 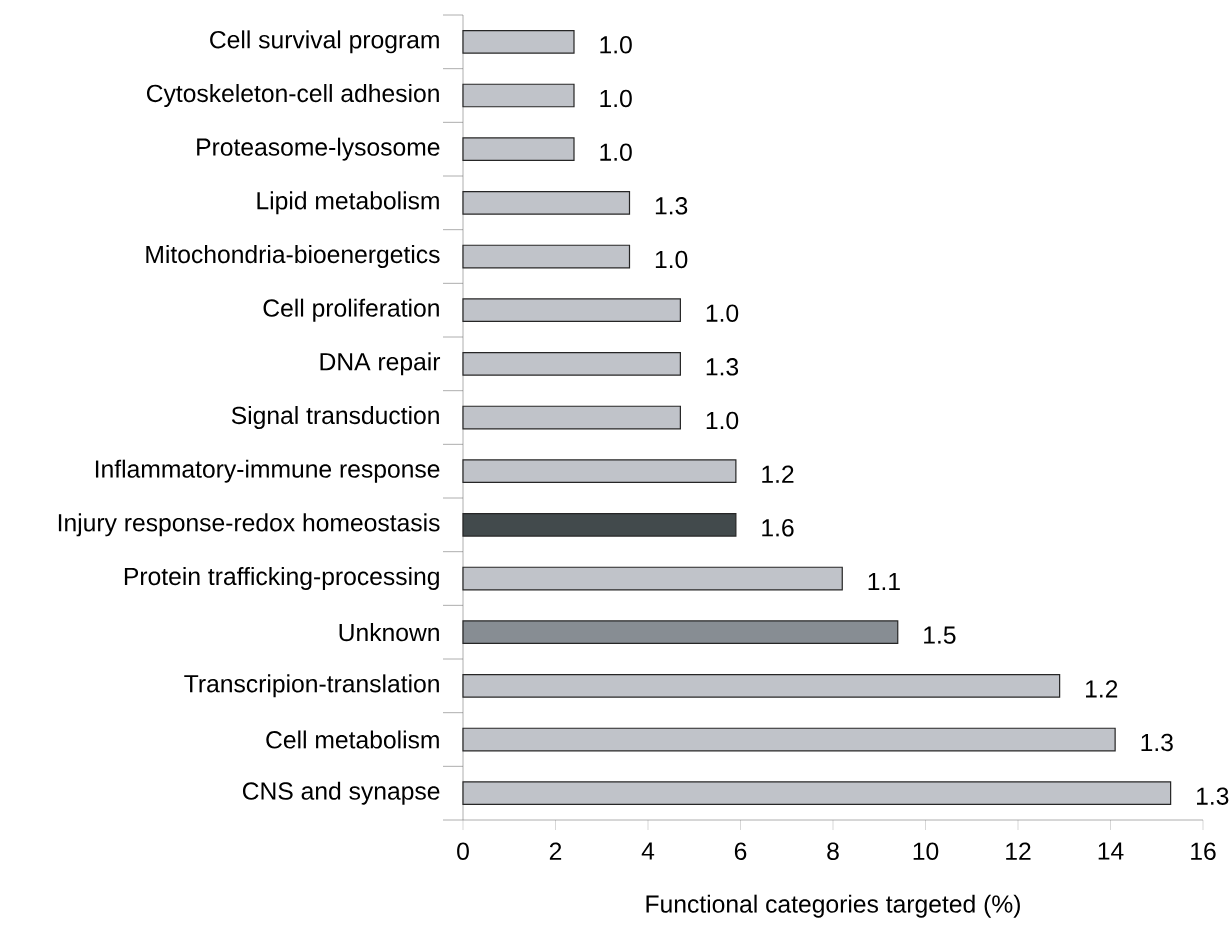 I want to click on annotation: 1.1, so click(x=884, y=581).